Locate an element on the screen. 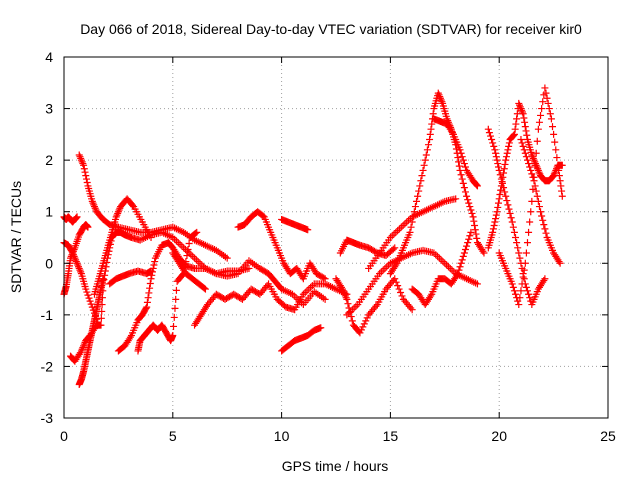  x-tick-label: 10 is located at coordinates (282, 436).